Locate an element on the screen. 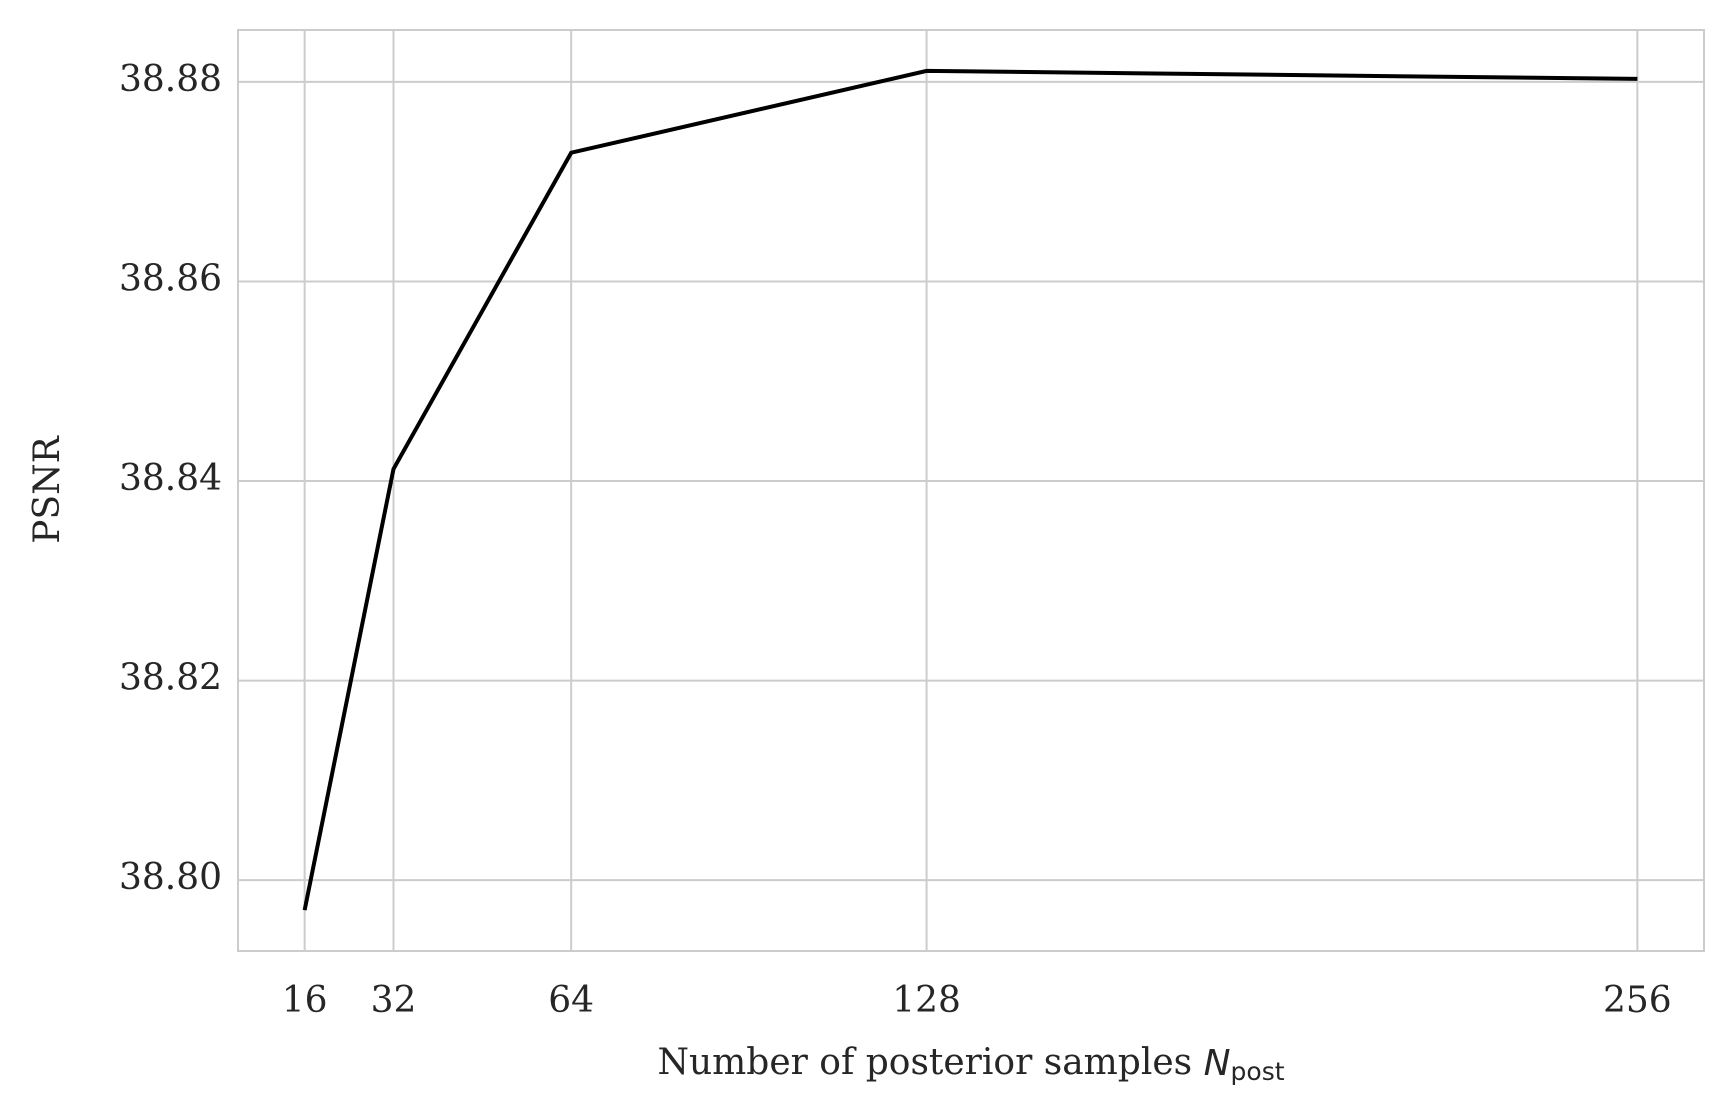  x-tick-label: 128 is located at coordinates (926, 1000).